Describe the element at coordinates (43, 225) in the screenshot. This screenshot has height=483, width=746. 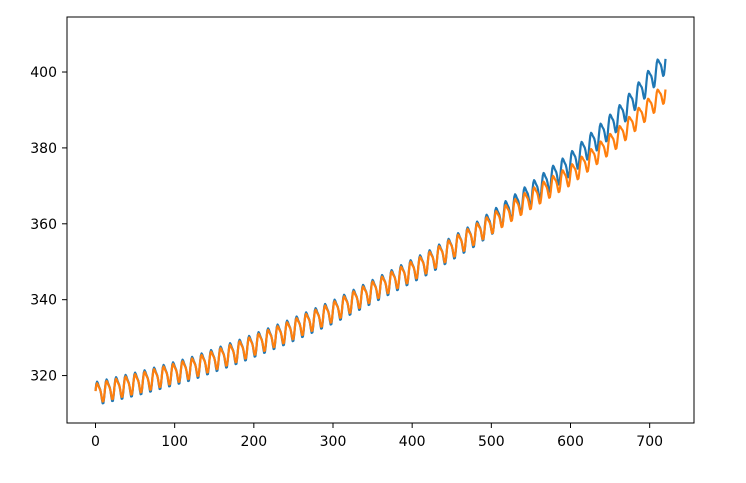
I see `y-tick-label: 360` at that location.